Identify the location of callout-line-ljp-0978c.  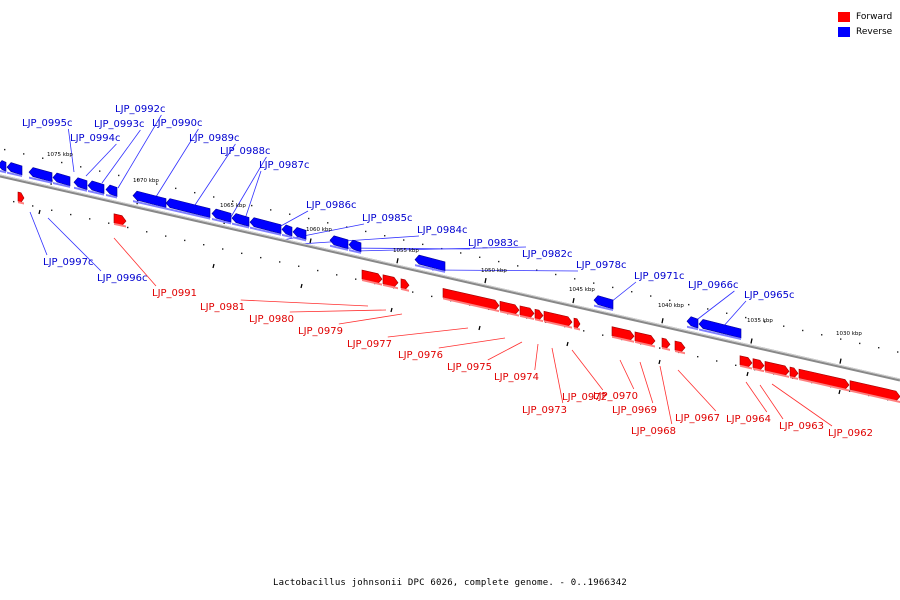
(505, 270).